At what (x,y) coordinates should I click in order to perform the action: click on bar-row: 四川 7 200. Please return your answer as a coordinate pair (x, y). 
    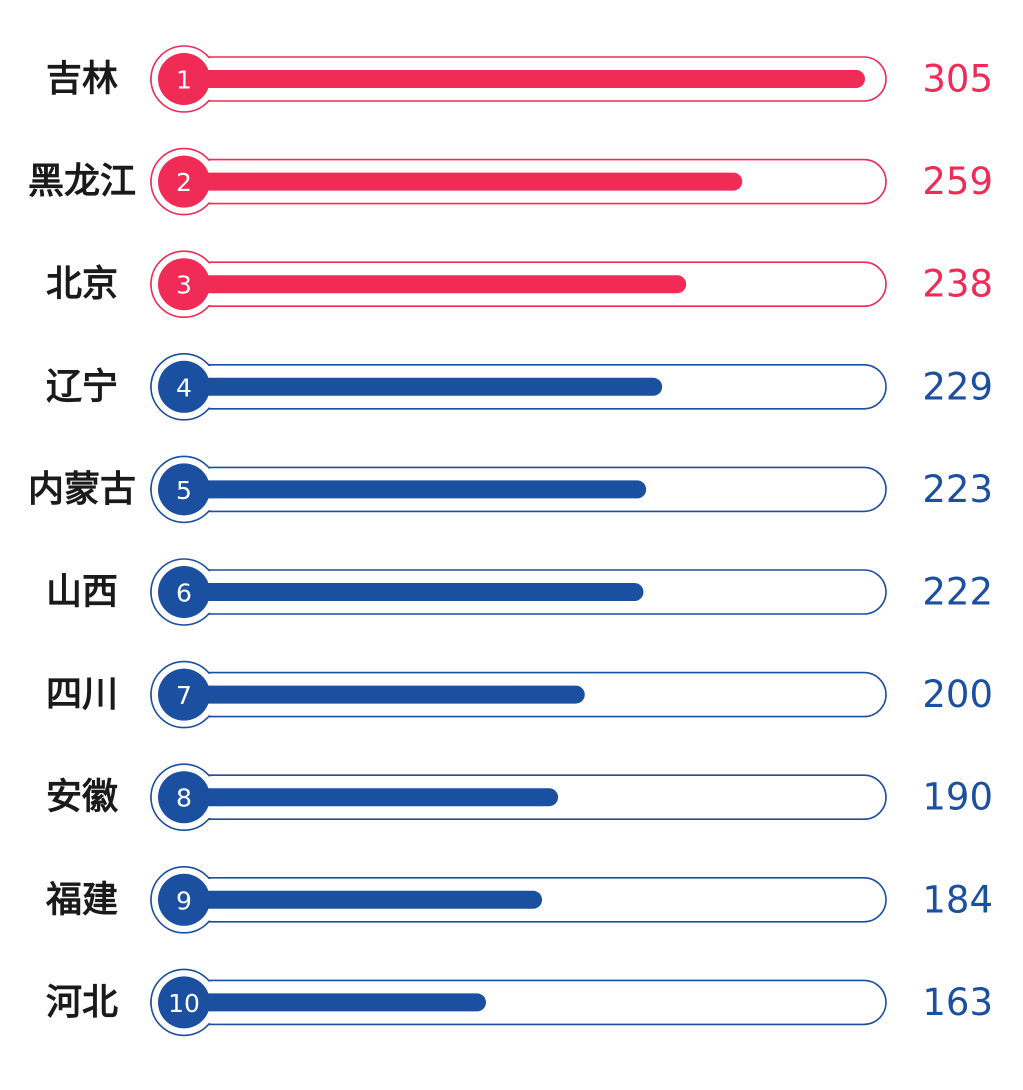
    Looking at the image, I should click on (519, 694).